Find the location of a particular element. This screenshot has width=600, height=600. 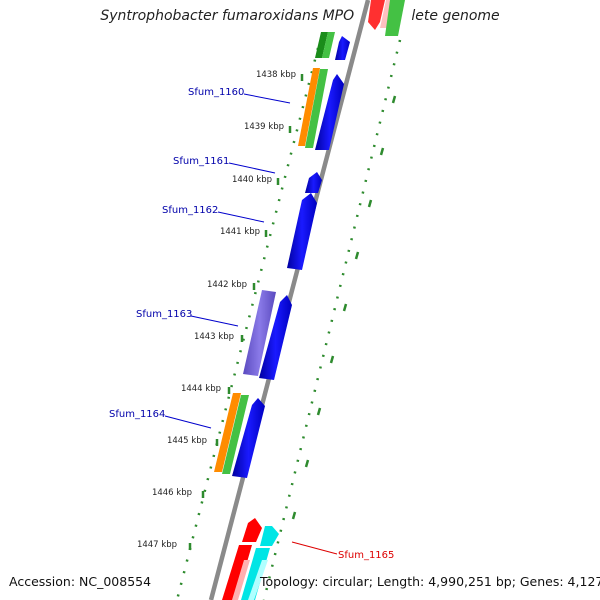

tick-label: 1442 kbp is located at coordinates (227, 285).